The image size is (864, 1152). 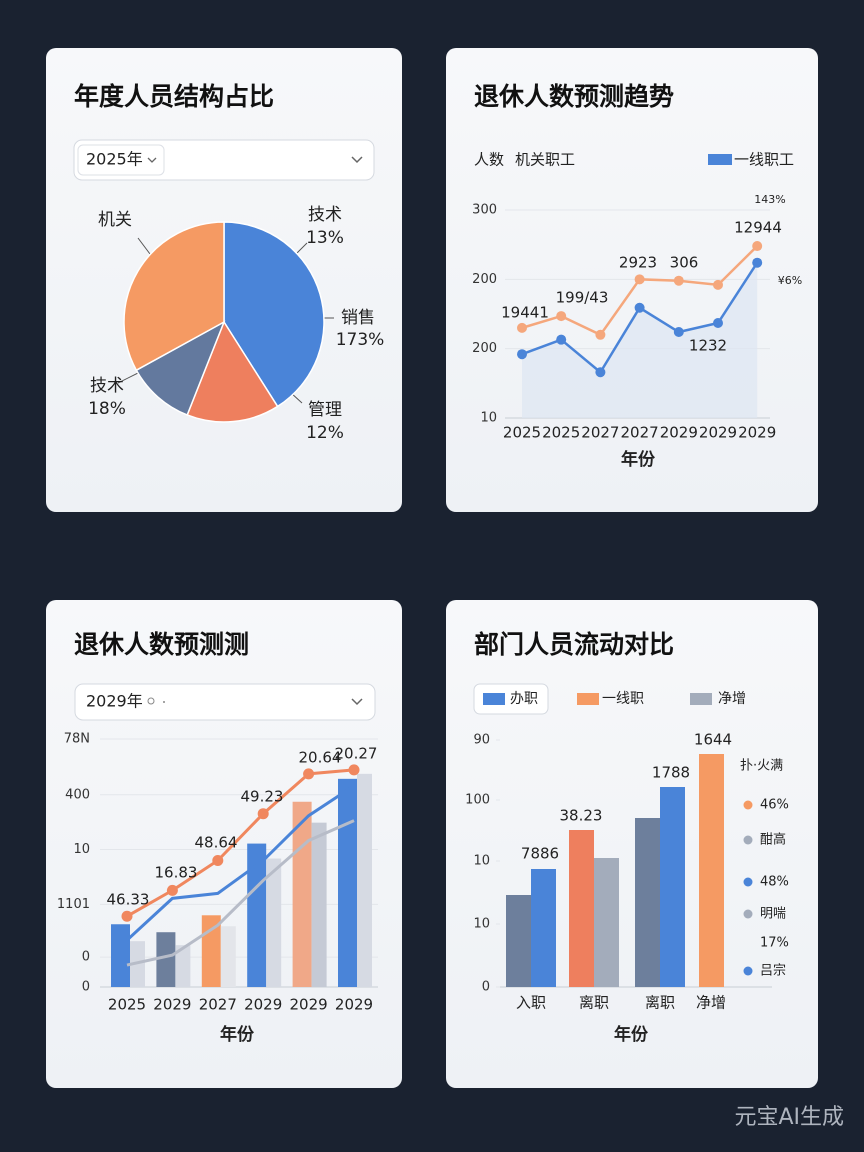 I want to click on chart-title: 年度人员结构占比, so click(x=174, y=96).